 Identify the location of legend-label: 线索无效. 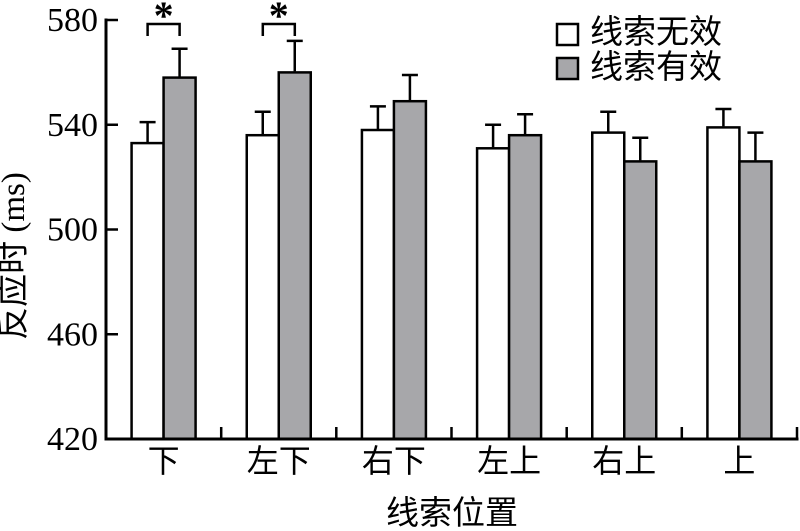
(656, 32).